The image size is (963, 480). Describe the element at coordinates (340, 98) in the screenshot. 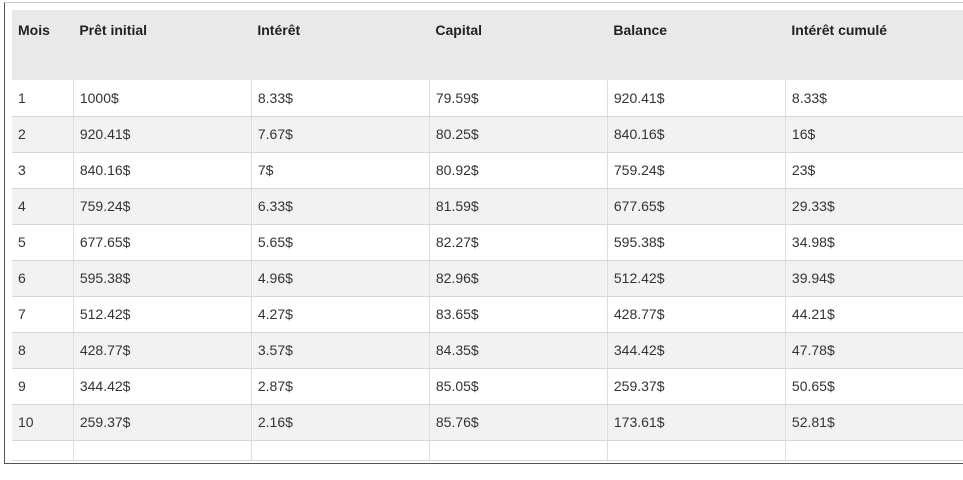

I see `cell-interest: 8.33$` at that location.